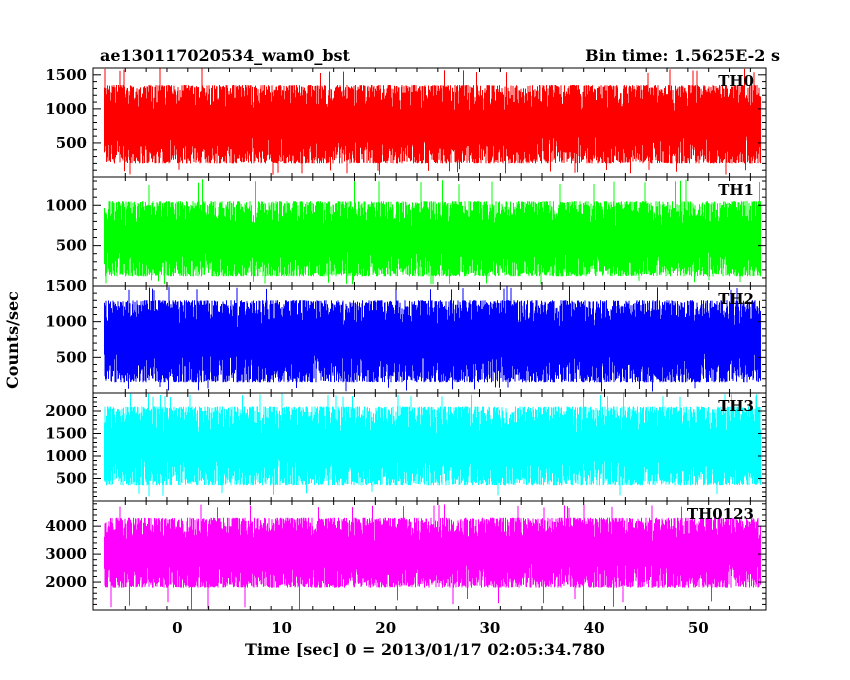 Image resolution: width=850 pixels, height=680 pixels. Describe the element at coordinates (425, 649) in the screenshot. I see `x-axis-label: Time [sec] 0 = 2013/01/17 02:05:34.780` at that location.